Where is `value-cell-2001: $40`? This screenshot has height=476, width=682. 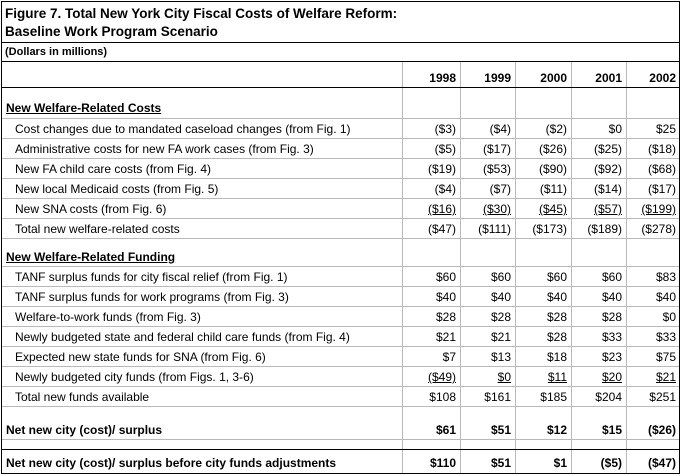 value-cell-2001: $40 is located at coordinates (611, 297).